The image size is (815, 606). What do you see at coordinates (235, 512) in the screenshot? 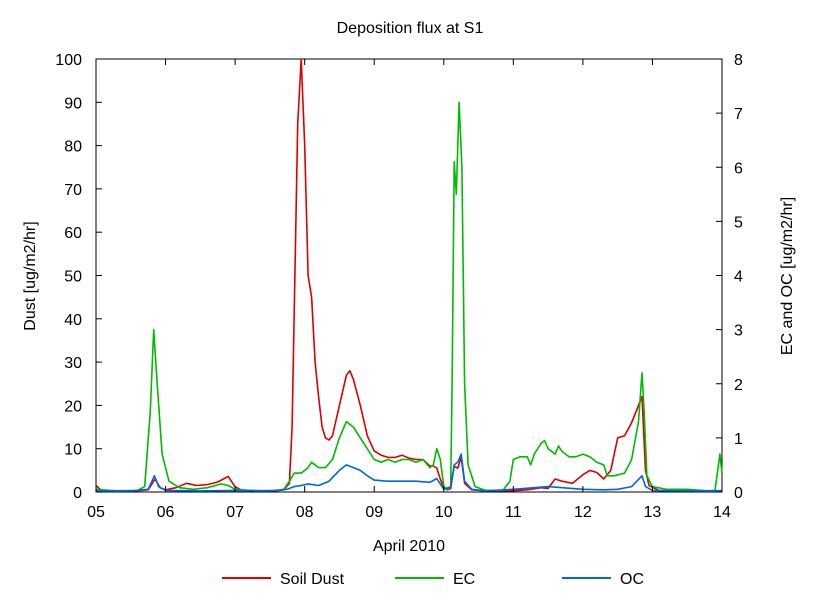
I see `x-tick-label: 07` at bounding box center [235, 512].